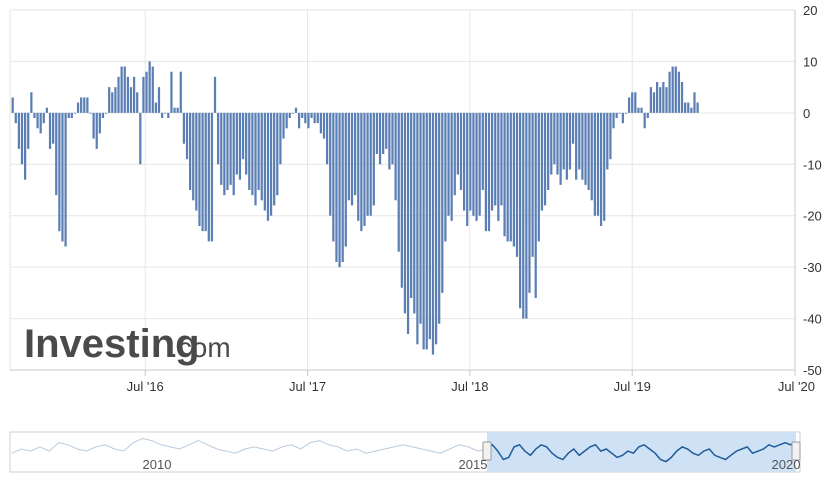 The width and height of the screenshot is (834, 484). What do you see at coordinates (417, 455) in the screenshot?
I see `range-navigator: 2010 2015 2020` at bounding box center [417, 455].